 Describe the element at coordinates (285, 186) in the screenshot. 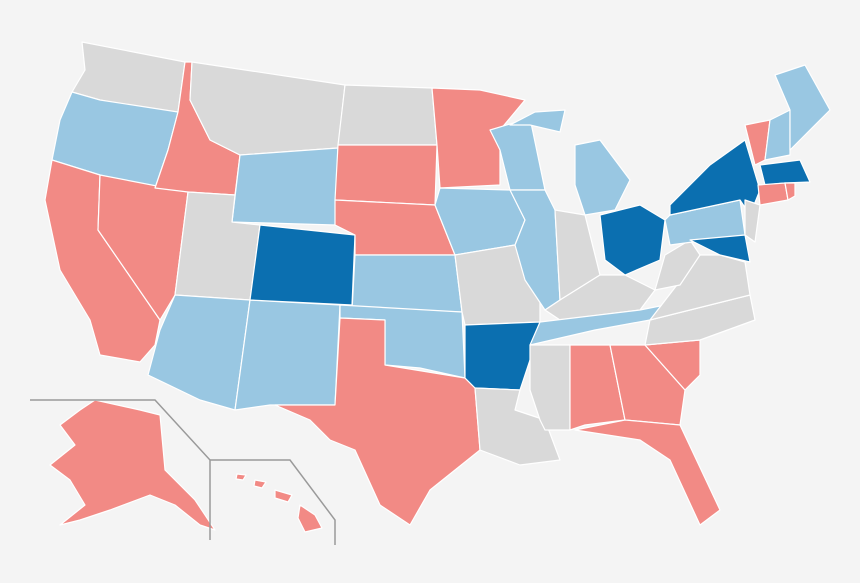

I see `state-wy` at that location.